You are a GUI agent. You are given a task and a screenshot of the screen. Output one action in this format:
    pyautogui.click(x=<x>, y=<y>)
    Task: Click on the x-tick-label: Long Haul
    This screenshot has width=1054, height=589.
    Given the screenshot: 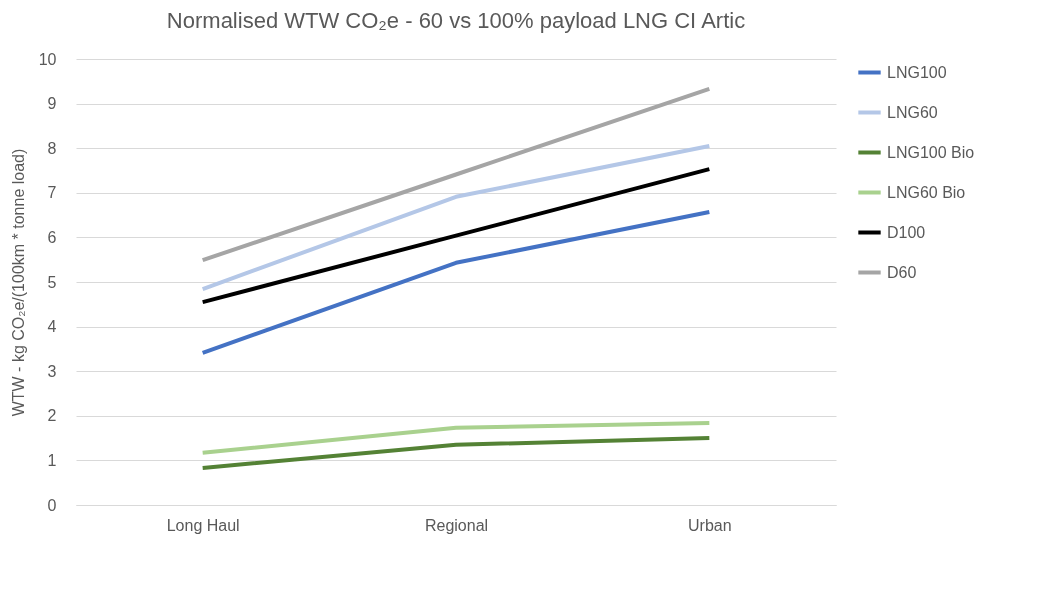 What is the action you would take?
    pyautogui.click(x=203, y=525)
    